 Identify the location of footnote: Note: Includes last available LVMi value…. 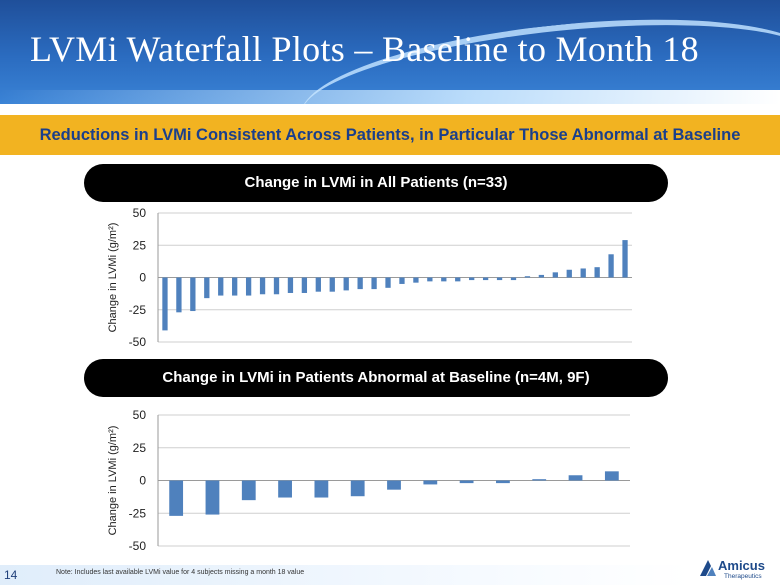
(180, 572).